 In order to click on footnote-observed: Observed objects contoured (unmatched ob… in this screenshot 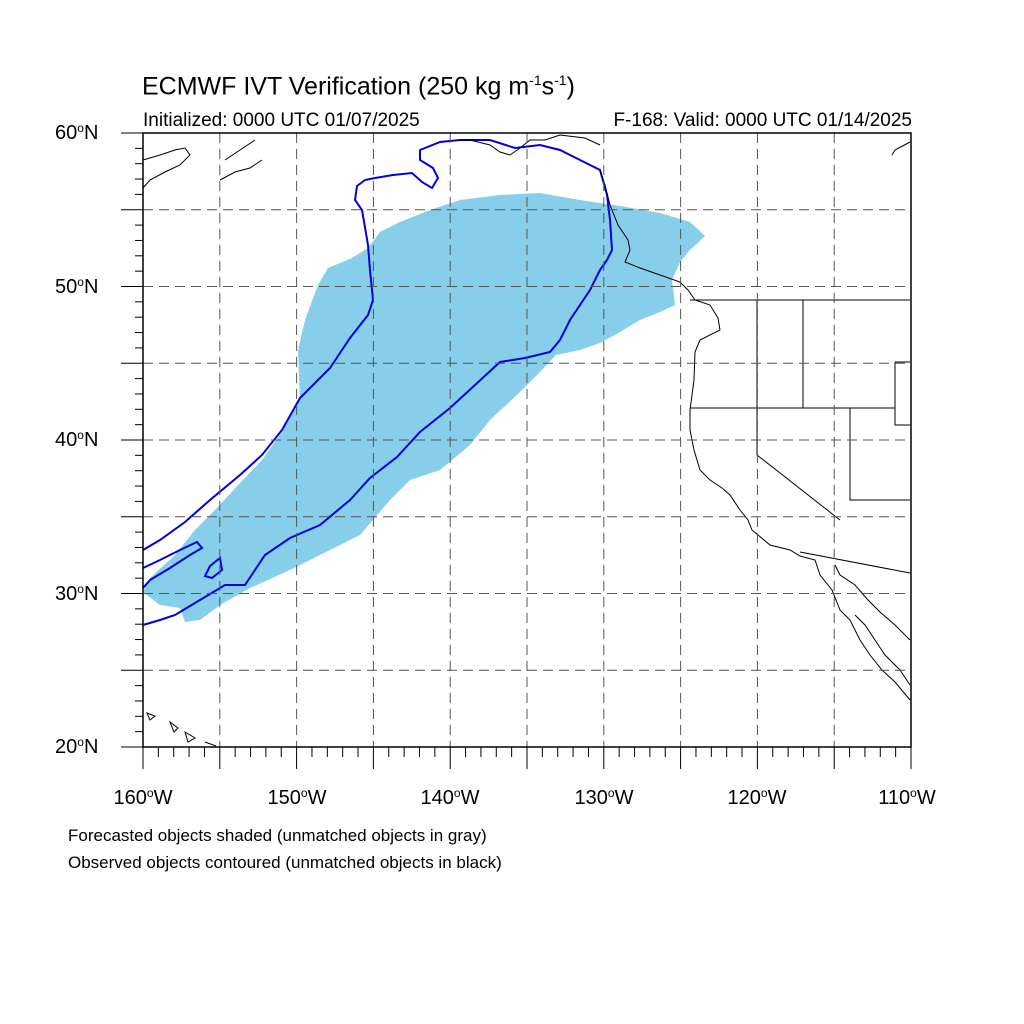, I will do `click(285, 862)`.